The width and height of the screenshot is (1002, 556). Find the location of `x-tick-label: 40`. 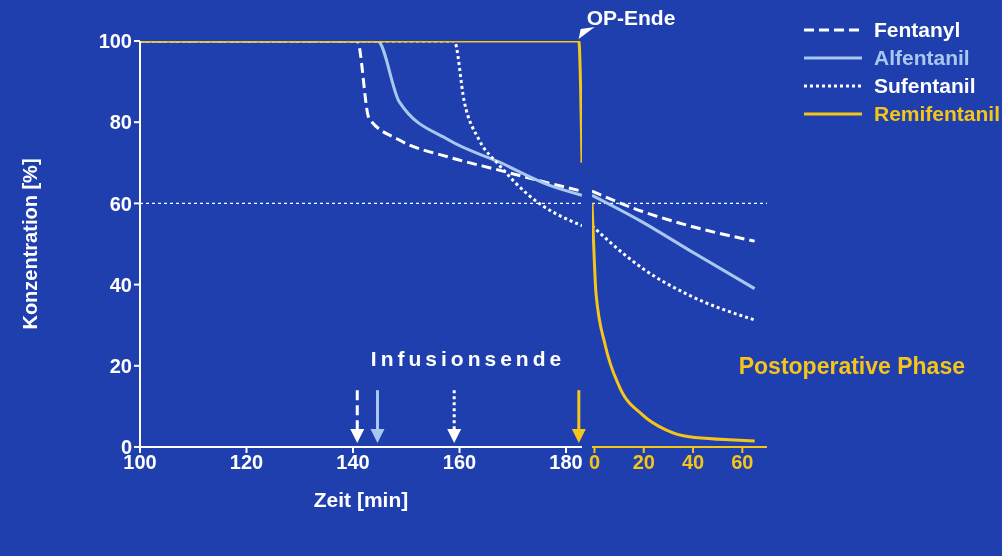

x-tick-label: 40 is located at coordinates (693, 462).